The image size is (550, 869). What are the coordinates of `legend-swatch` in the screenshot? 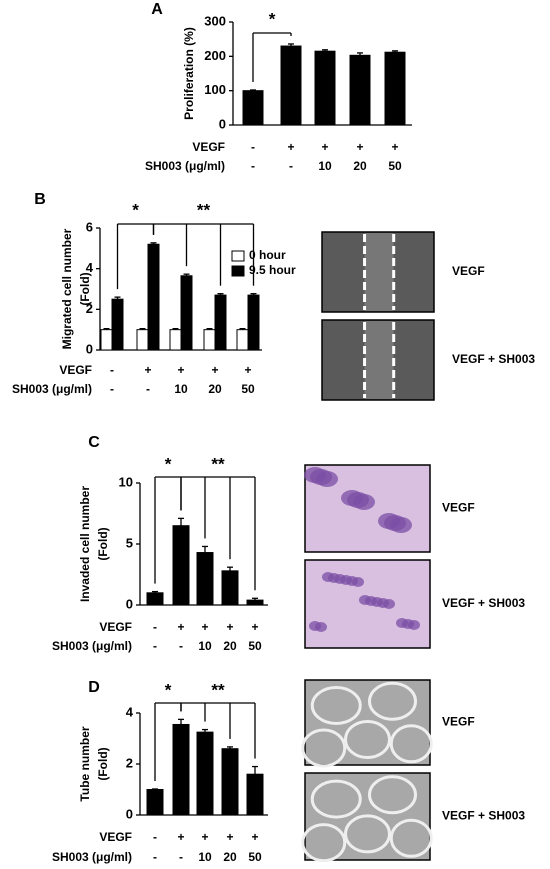 It's located at (238, 256).